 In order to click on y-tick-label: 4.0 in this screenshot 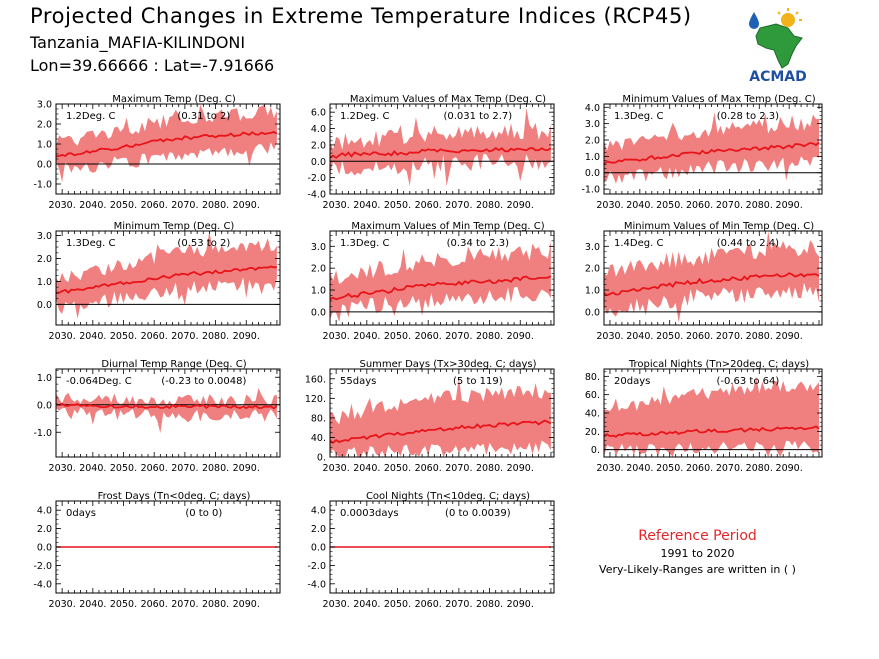, I will do `click(318, 511)`.